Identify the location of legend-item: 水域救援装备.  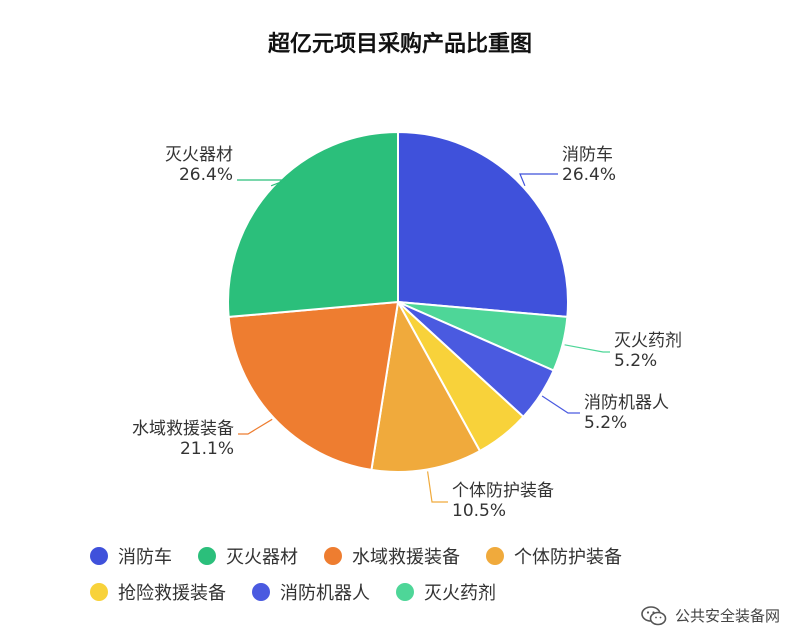
(392, 556).